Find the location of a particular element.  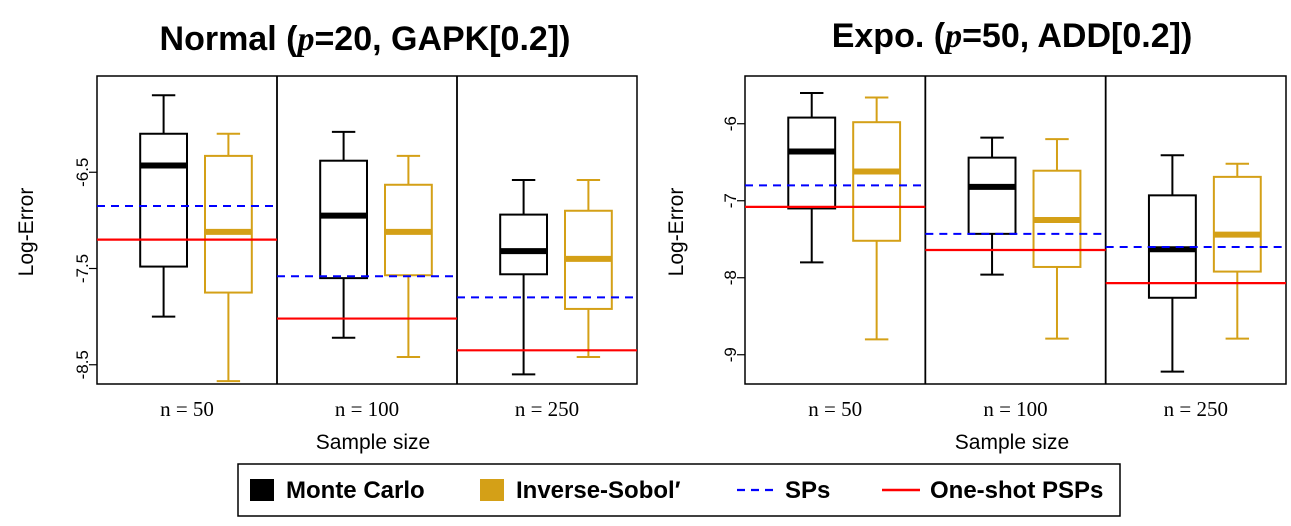

y-tick-label: -8 is located at coordinates (730, 277).